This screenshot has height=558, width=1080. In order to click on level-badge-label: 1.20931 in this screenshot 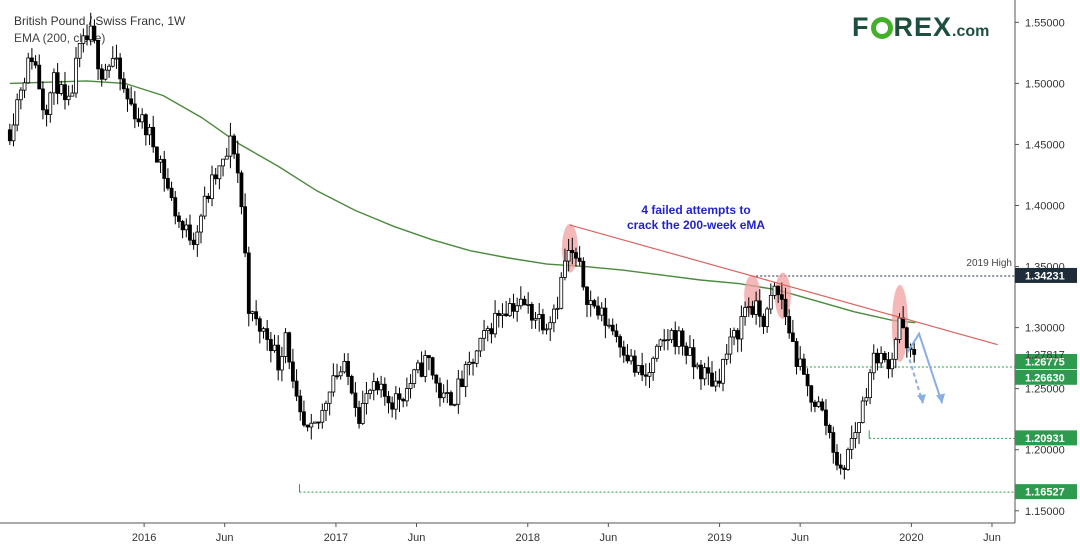, I will do `click(1045, 439)`.